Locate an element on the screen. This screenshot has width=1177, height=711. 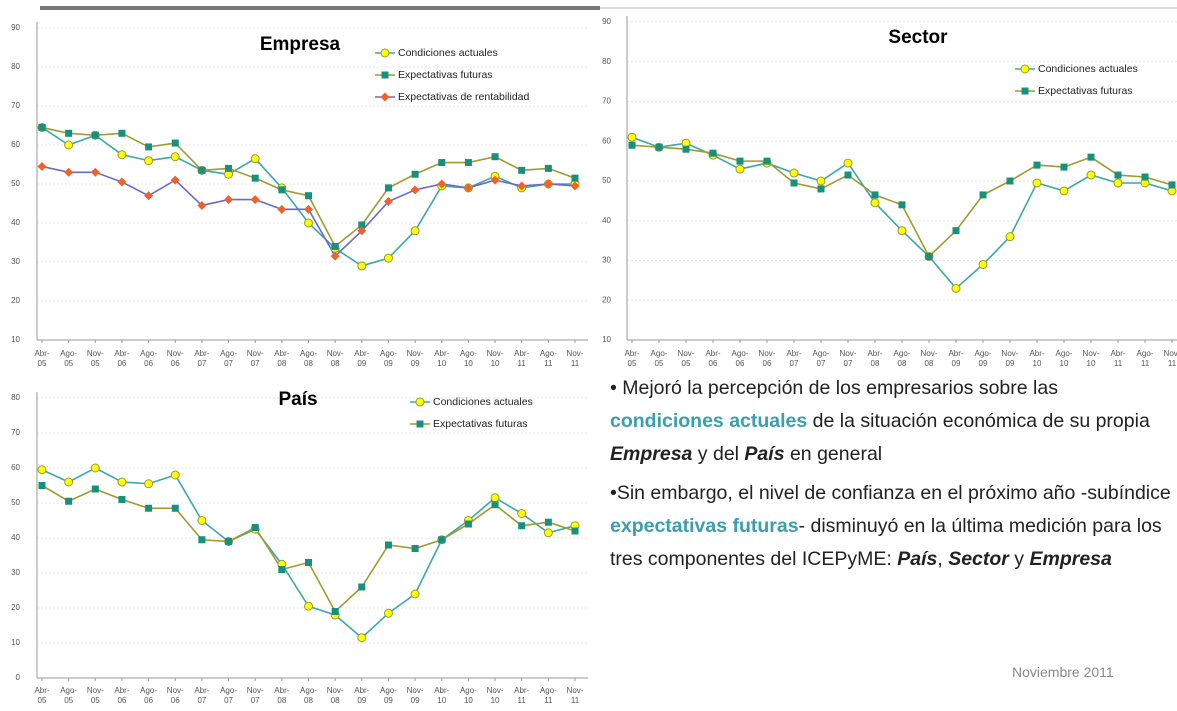
text-segment: Empresa is located at coordinates (1070, 559).